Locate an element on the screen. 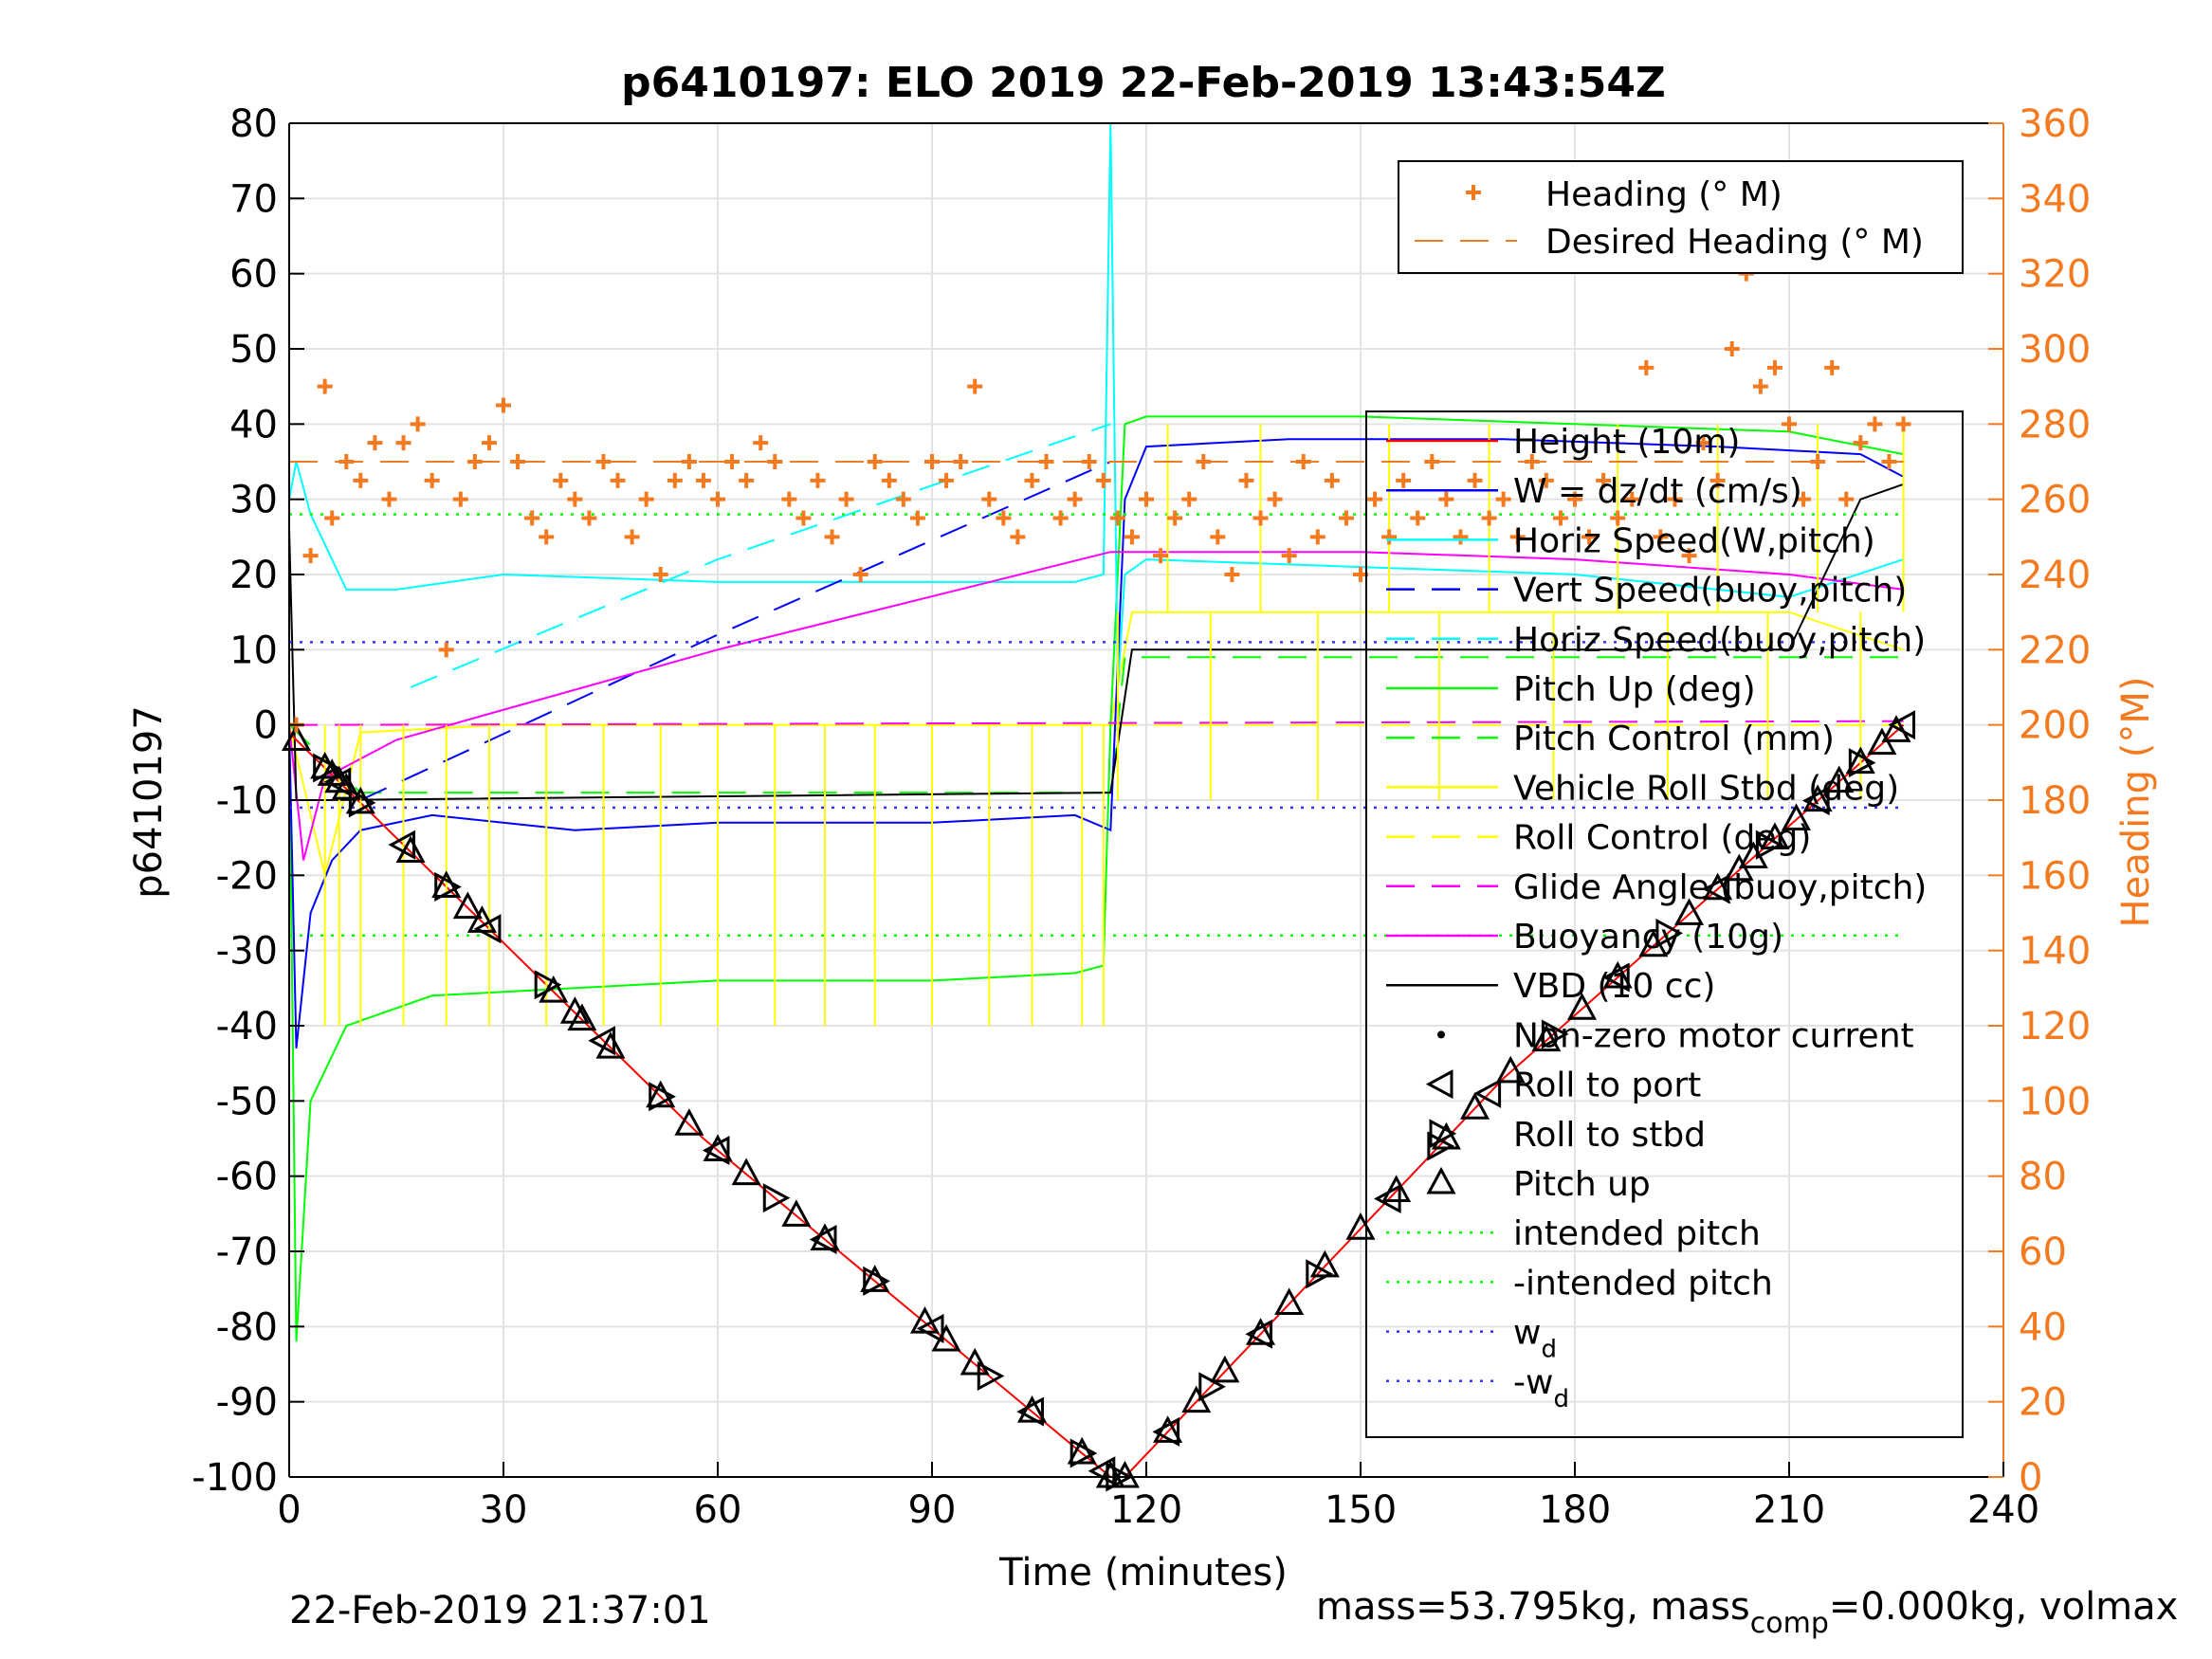  y-tick-label: 80 is located at coordinates (253, 124).